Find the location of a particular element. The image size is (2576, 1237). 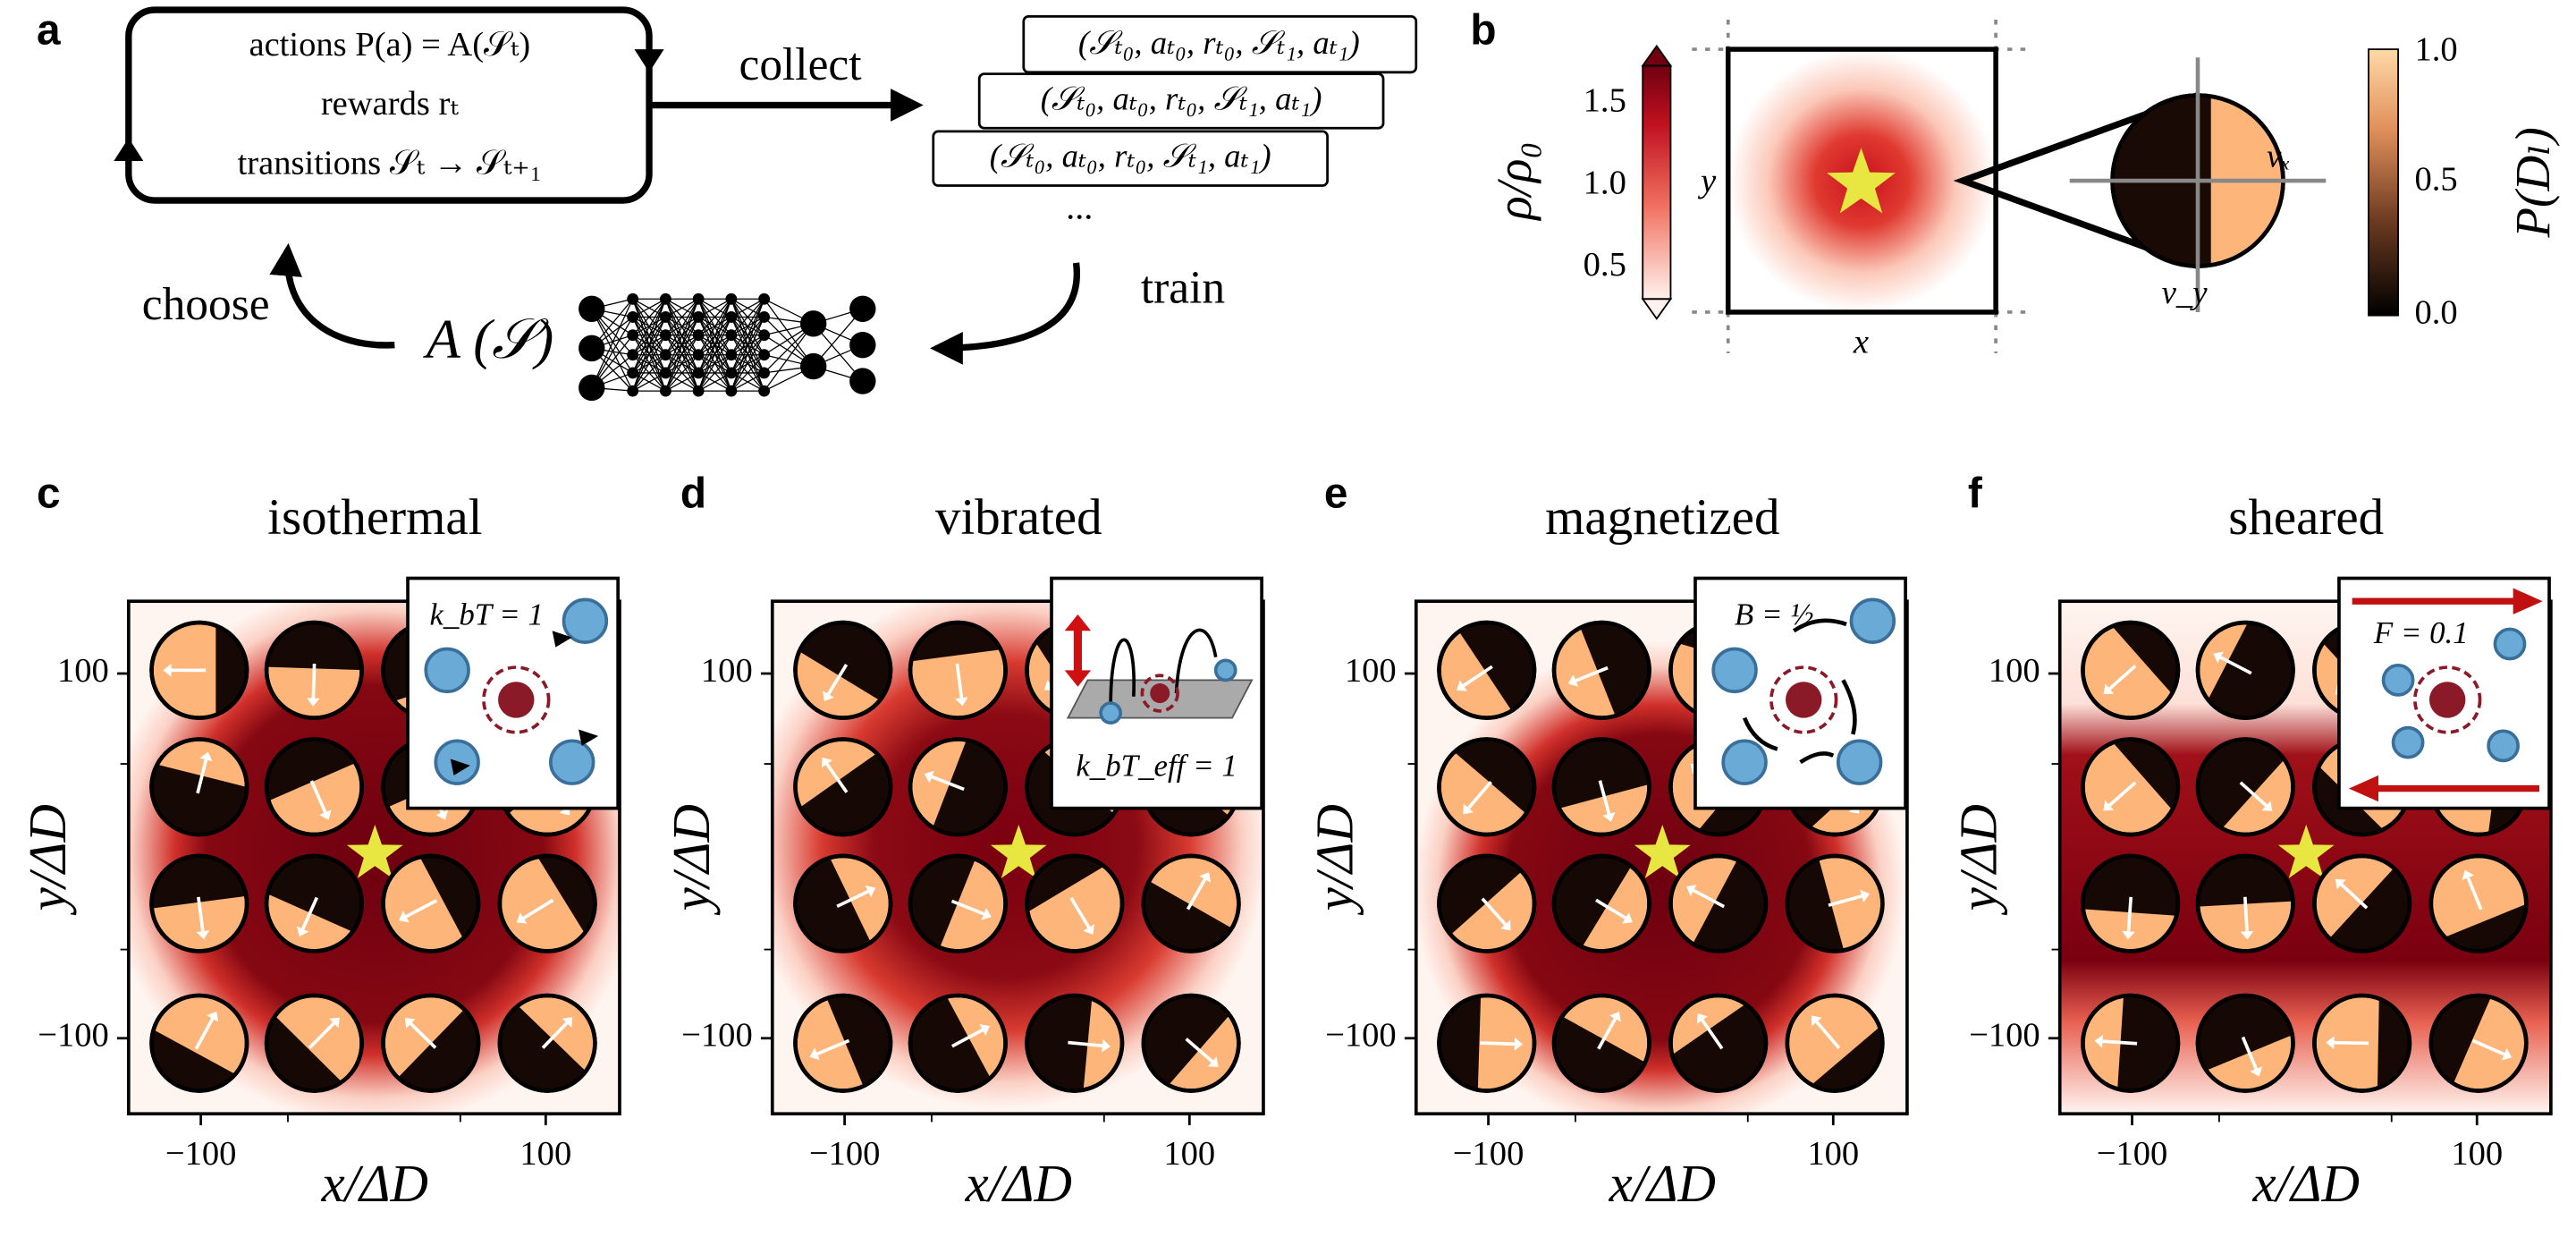

shear-head is located at coordinates (2363, 788).